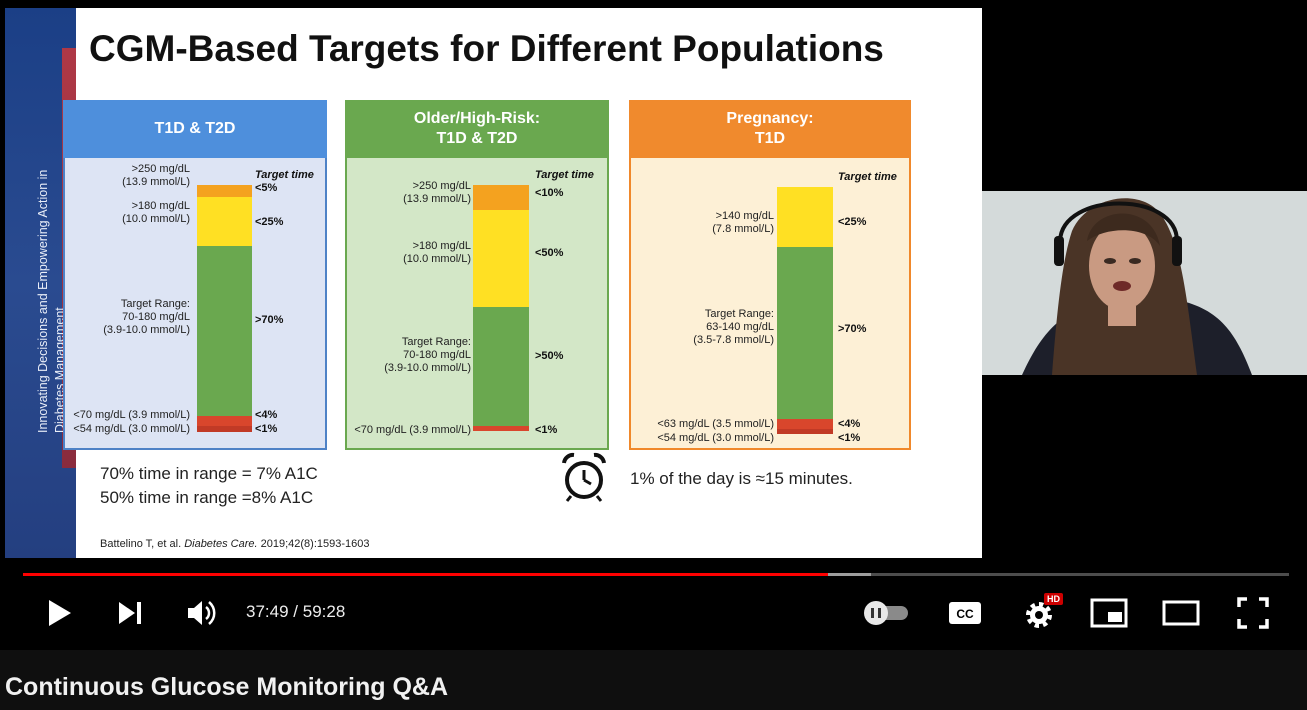 This screenshot has height=710, width=1307. I want to click on played-bar, so click(425, 574).